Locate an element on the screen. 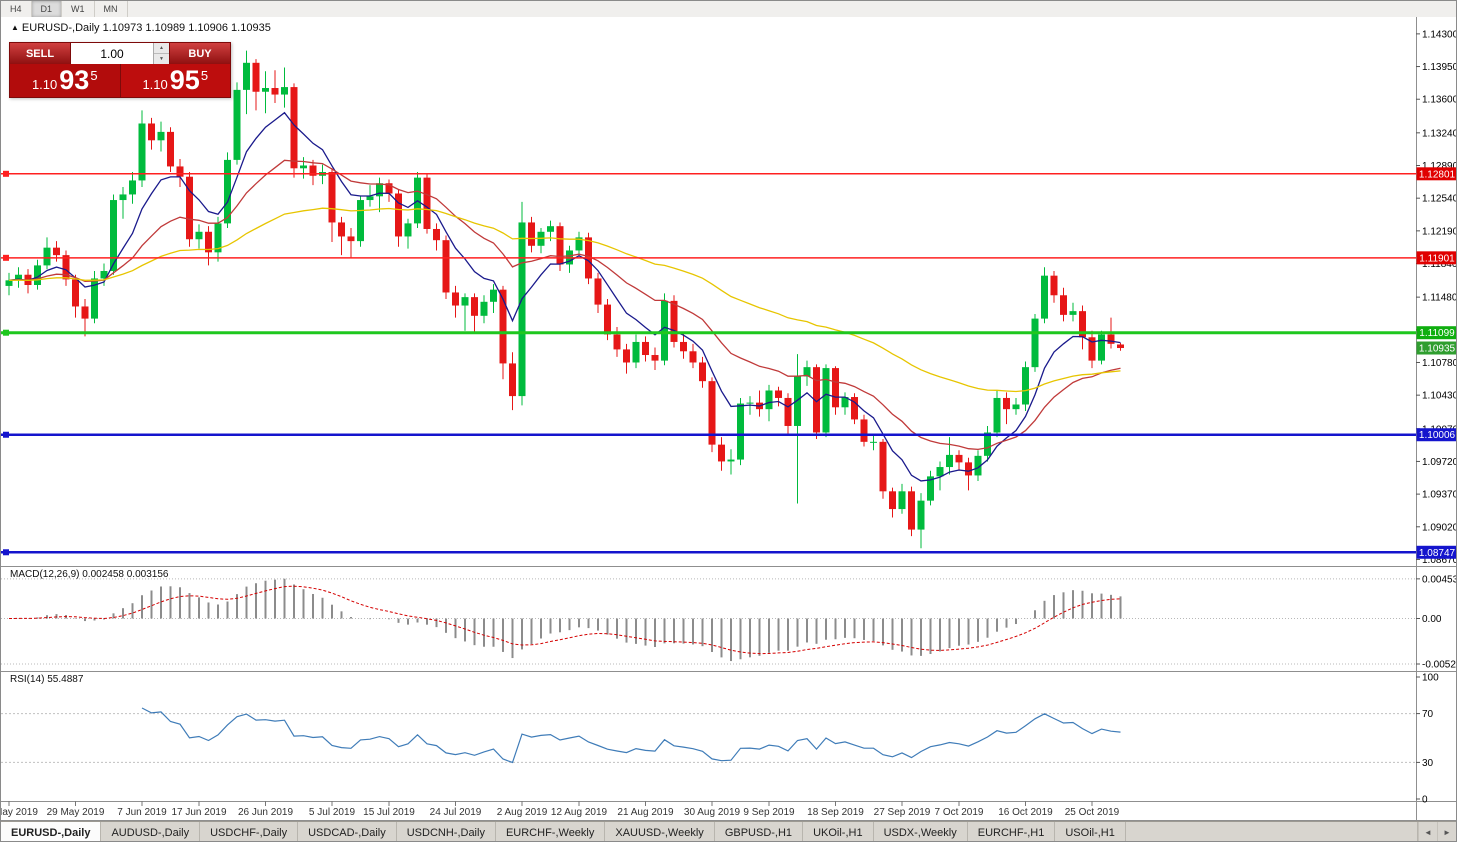 This screenshot has width=1457, height=842. chart-tab-usdcad-daily: USDCAD-,Daily is located at coordinates (347, 831).